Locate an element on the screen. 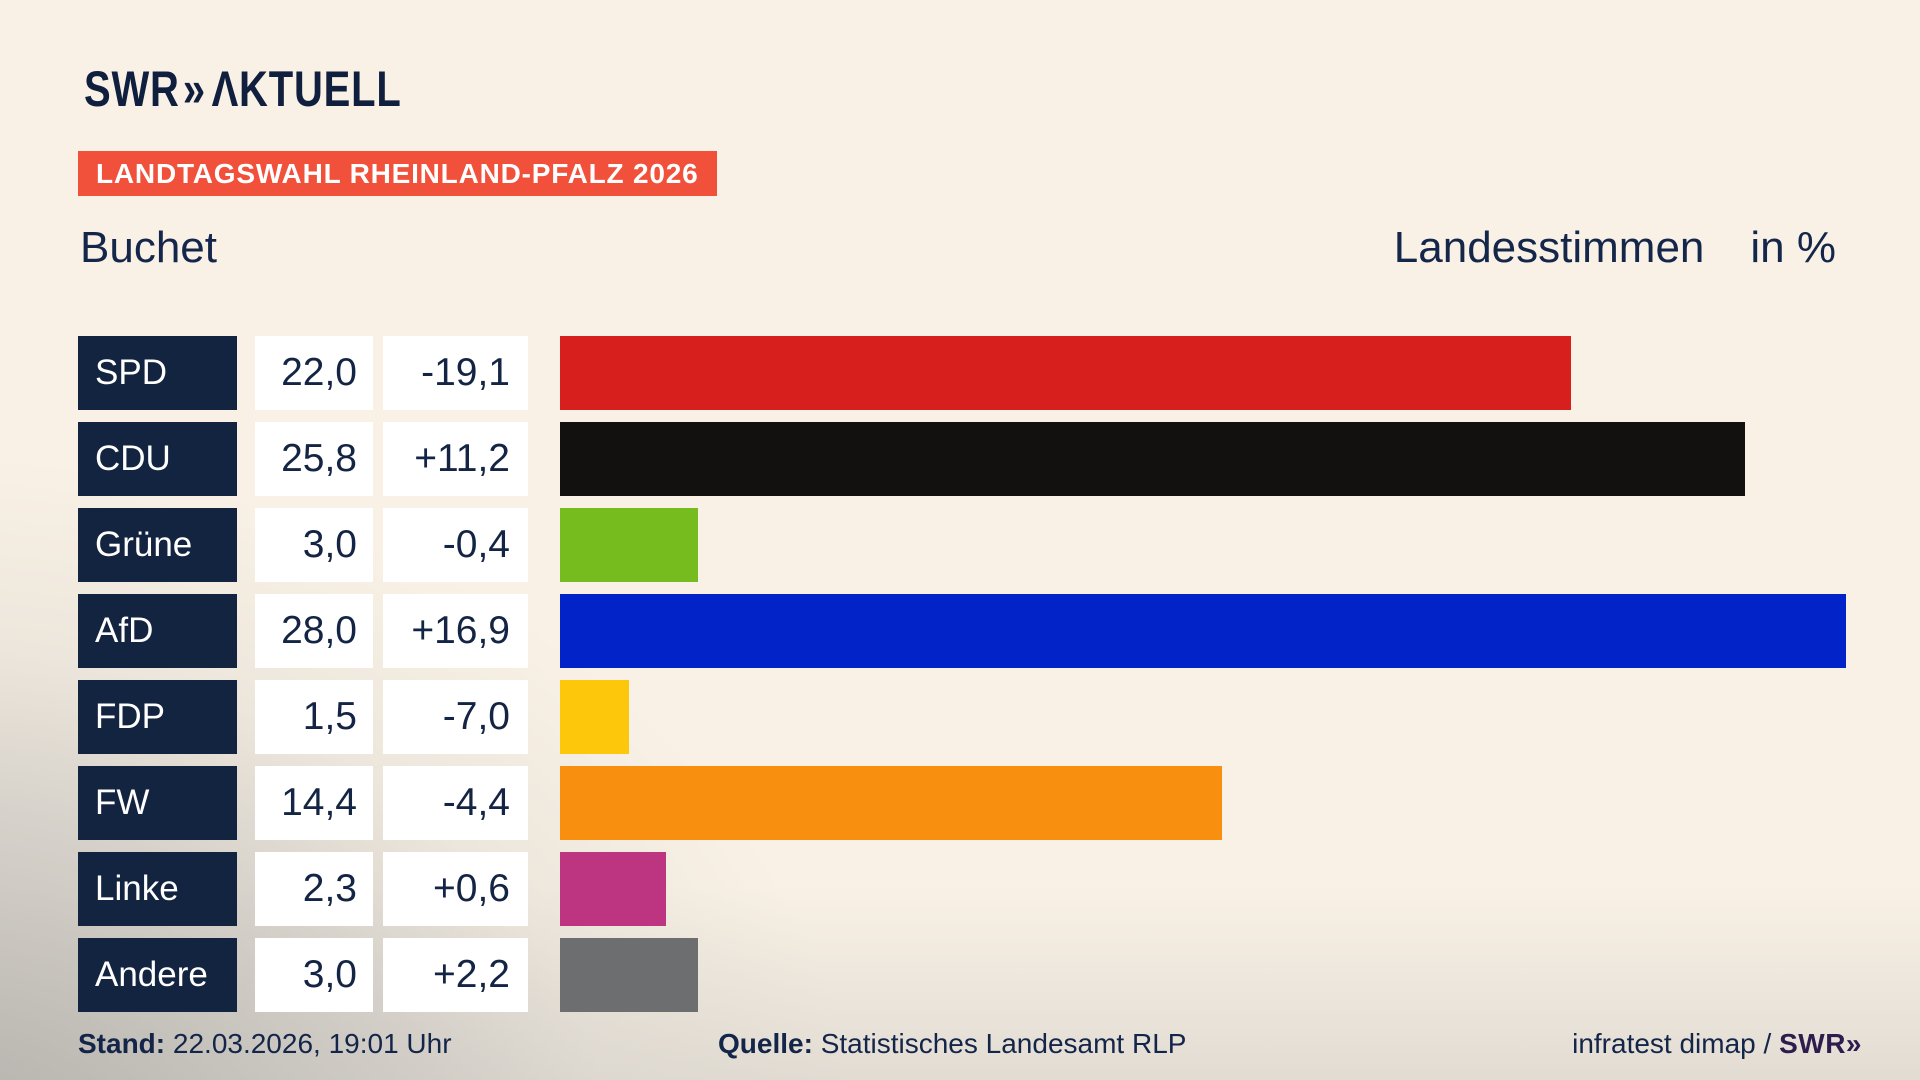  source-label: Quelle: is located at coordinates (765, 1043).